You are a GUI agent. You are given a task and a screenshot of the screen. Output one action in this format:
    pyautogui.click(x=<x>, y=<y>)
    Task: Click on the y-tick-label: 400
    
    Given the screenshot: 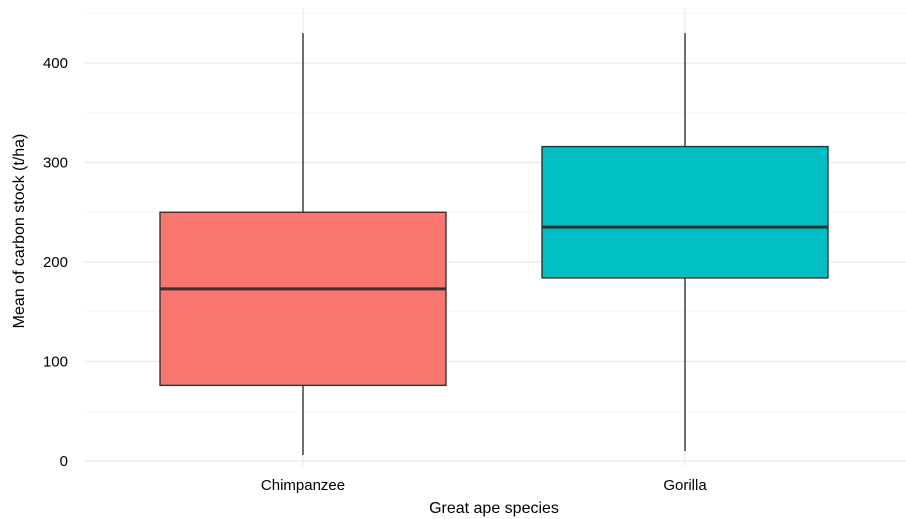 What is the action you would take?
    pyautogui.click(x=55, y=63)
    